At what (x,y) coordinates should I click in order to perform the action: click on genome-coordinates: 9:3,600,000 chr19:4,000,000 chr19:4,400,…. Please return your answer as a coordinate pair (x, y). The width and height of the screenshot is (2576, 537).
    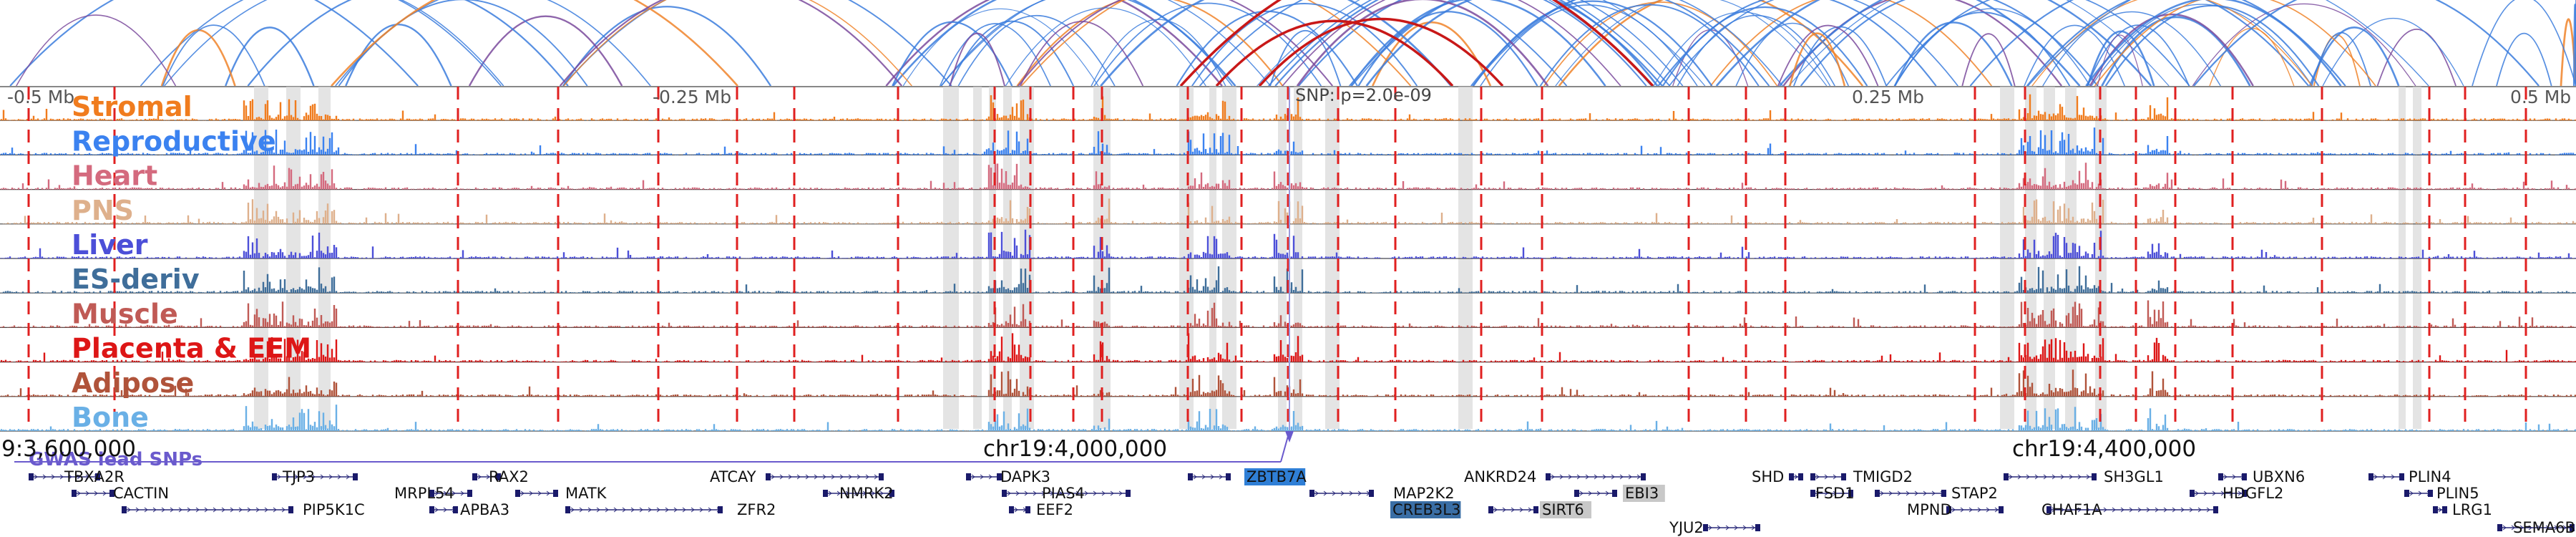
    Looking at the image, I should click on (1098, 449).